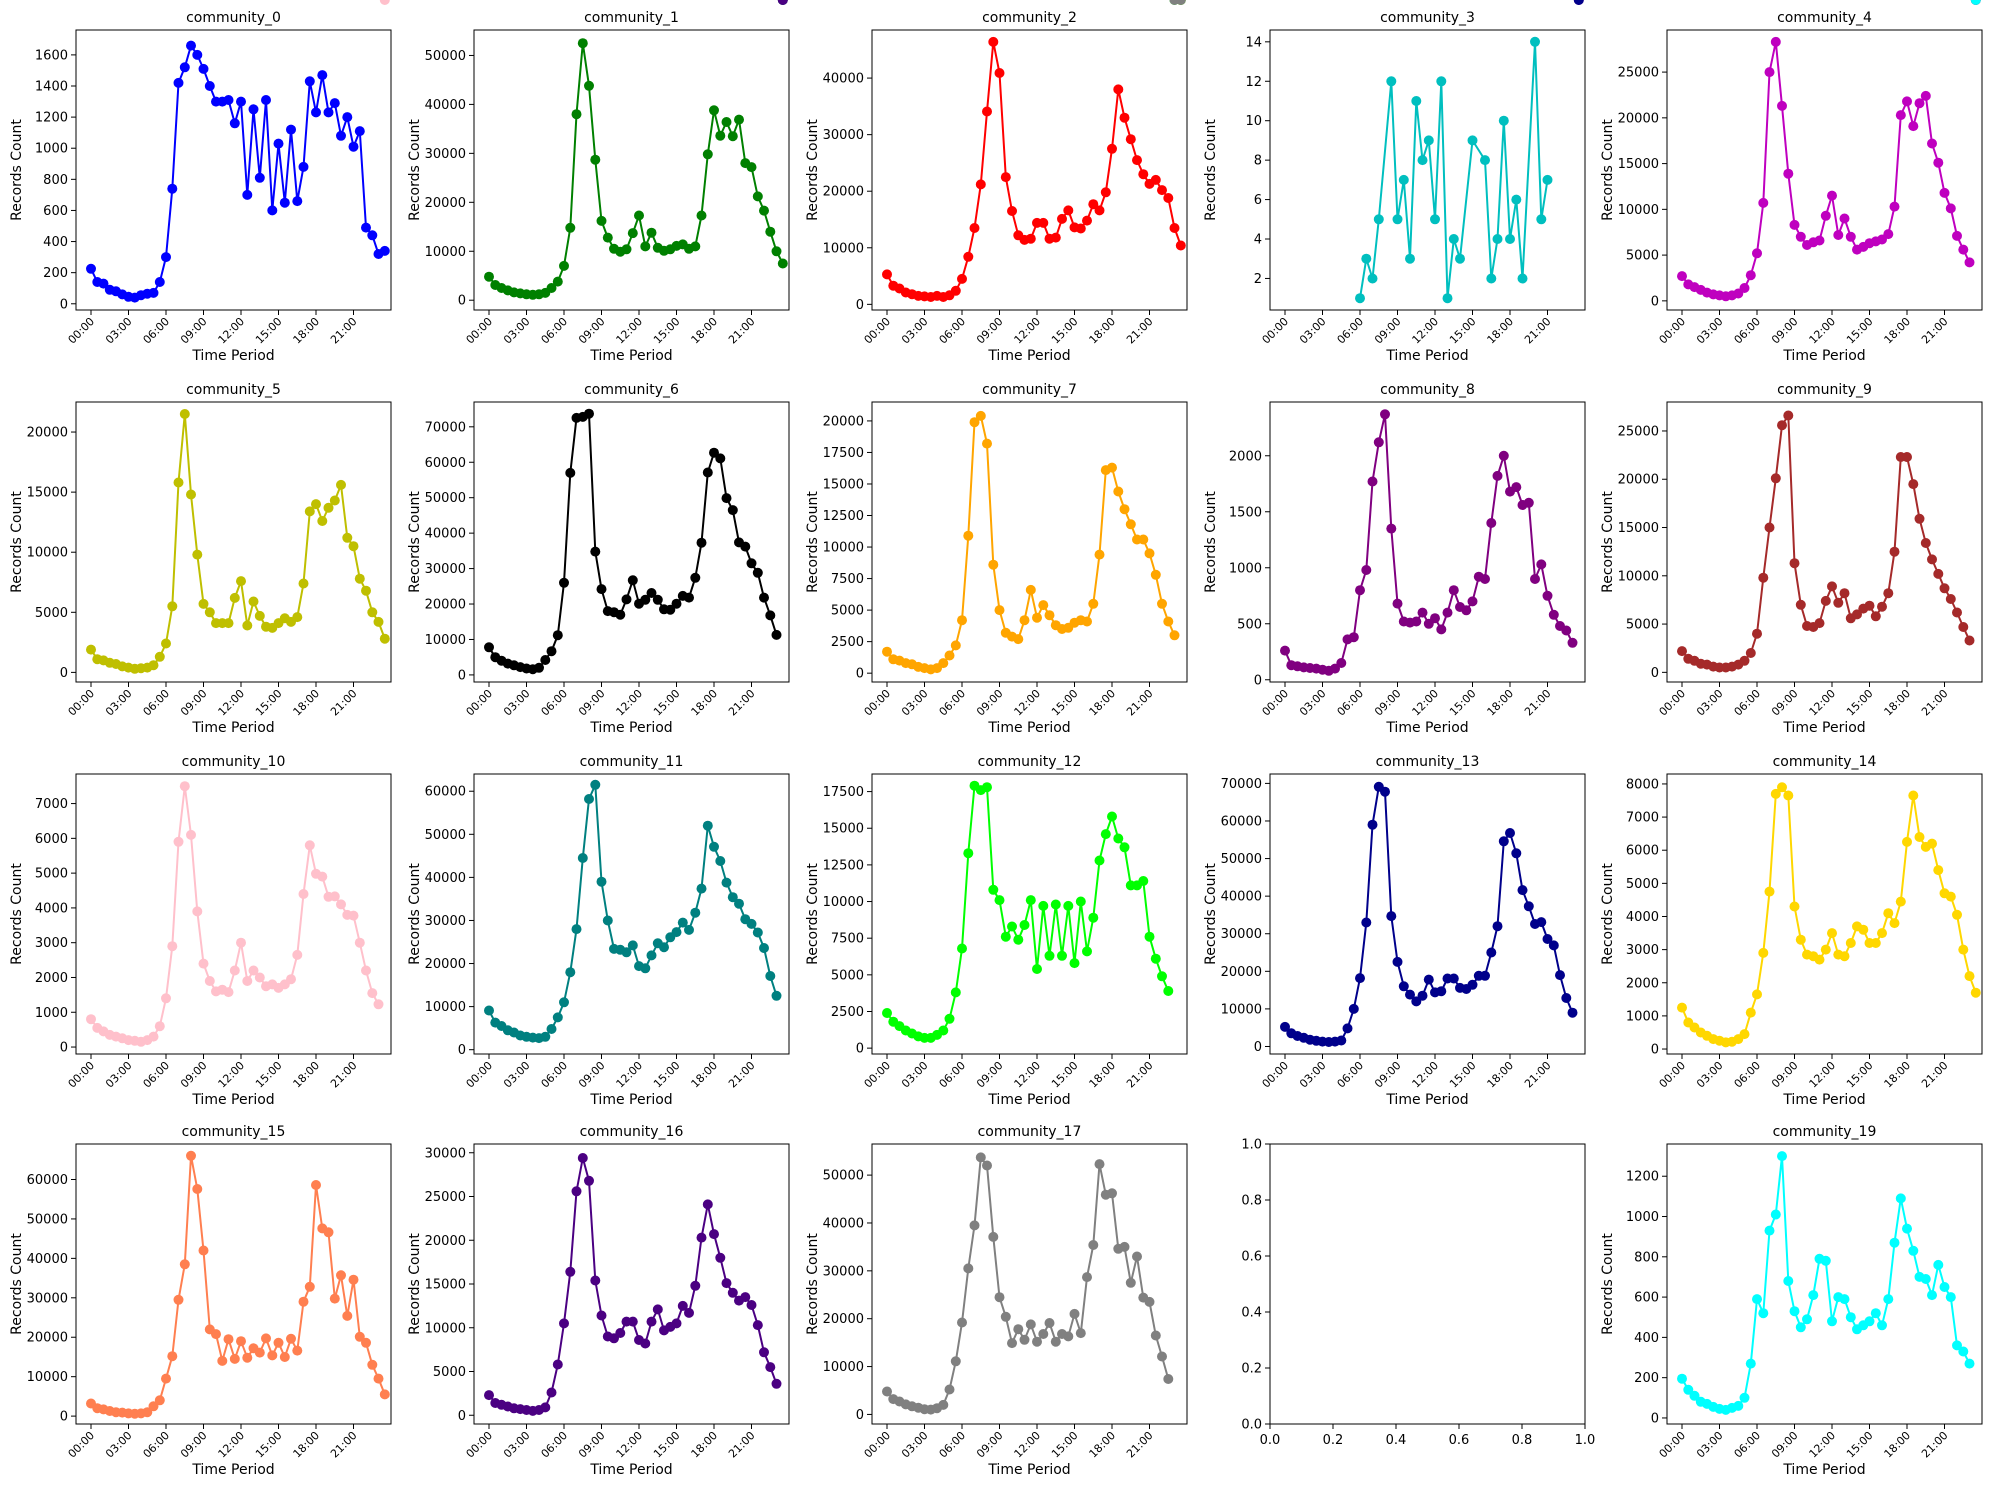  What do you see at coordinates (1585, 1440) in the screenshot?
I see `x-tick-label: 1.0` at bounding box center [1585, 1440].